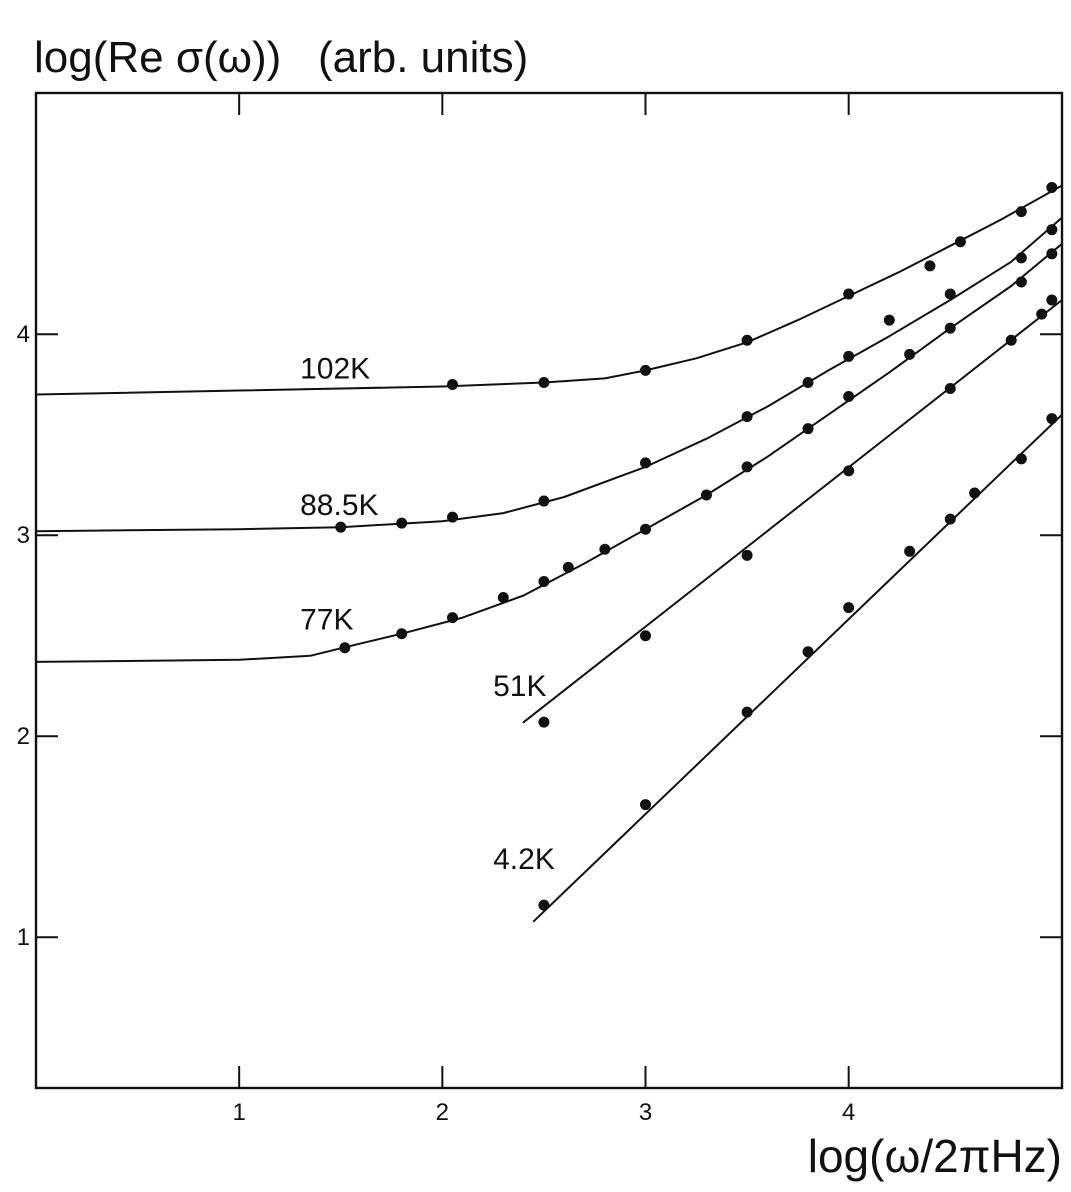  Describe the element at coordinates (281, 57) in the screenshot. I see `y-axis-title: log(Re σ(ω)) (arb. units)` at that location.